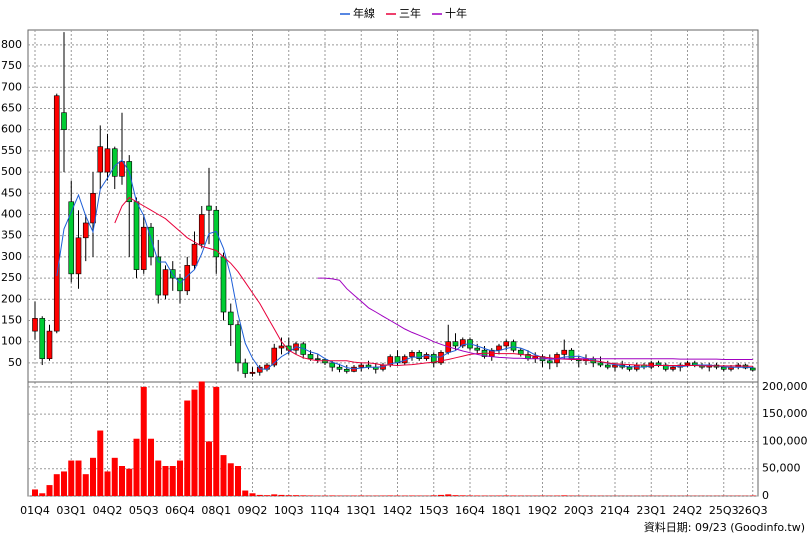 This screenshot has height=540, width=808. What do you see at coordinates (35, 510) in the screenshot?
I see `x-tick-label: 01Q4` at bounding box center [35, 510].